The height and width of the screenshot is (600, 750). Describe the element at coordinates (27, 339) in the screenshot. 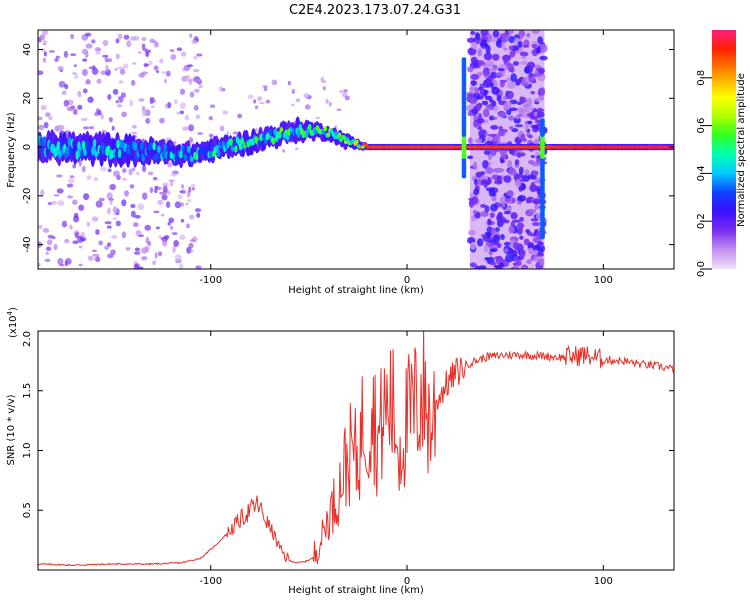

I see `snr-y-tick-label: 2.0` at that location.